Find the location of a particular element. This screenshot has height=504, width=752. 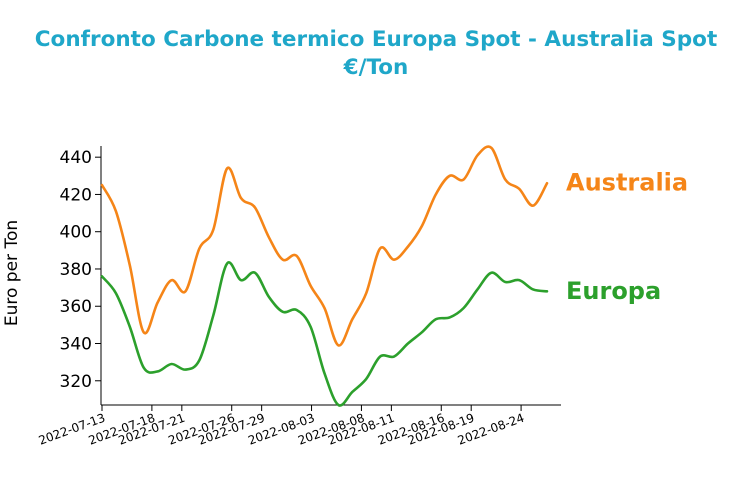

y-tick-label: 380 is located at coordinates (76, 270).